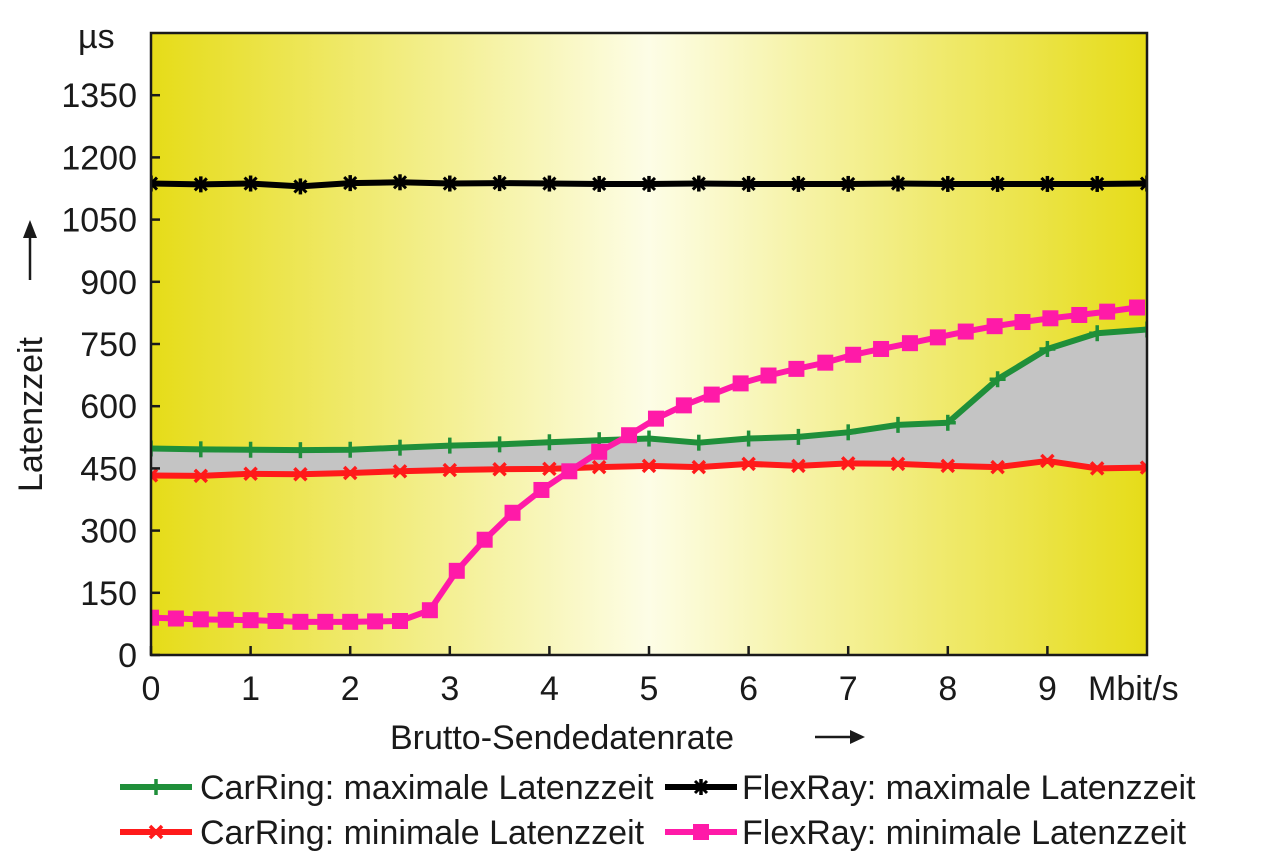 The width and height of the screenshot is (1280, 863). I want to click on legend-marker-flexray-max, so click(701, 787).